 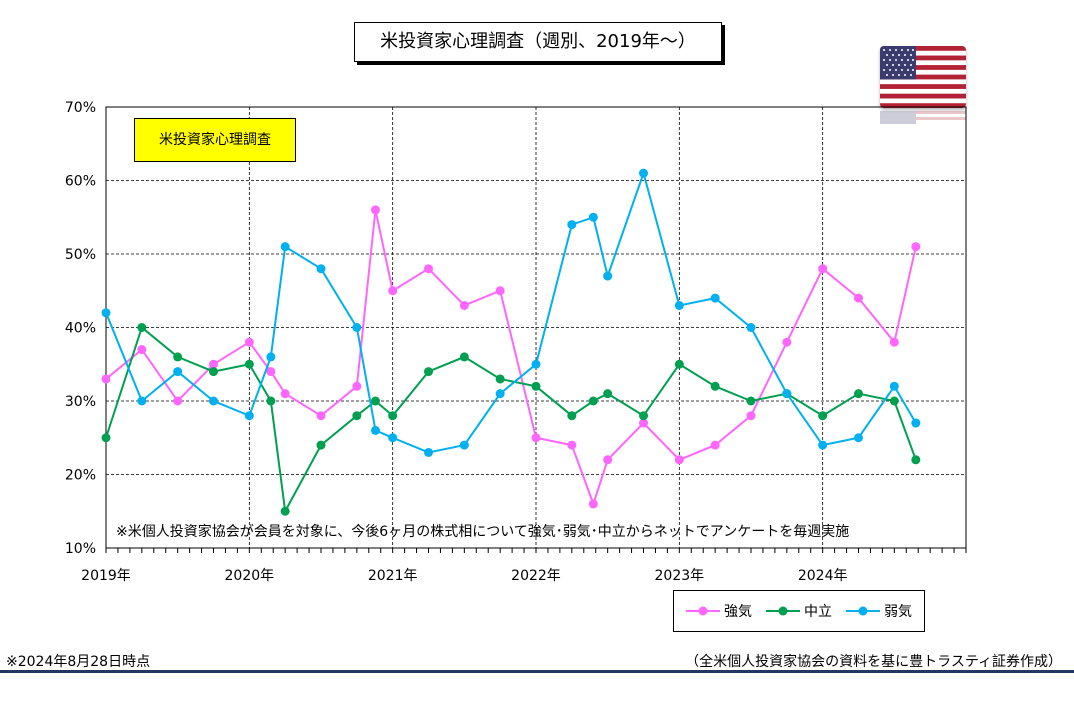 I want to click on chart-title: 米投資家心理調査（週別、2019年～）, so click(x=538, y=42).